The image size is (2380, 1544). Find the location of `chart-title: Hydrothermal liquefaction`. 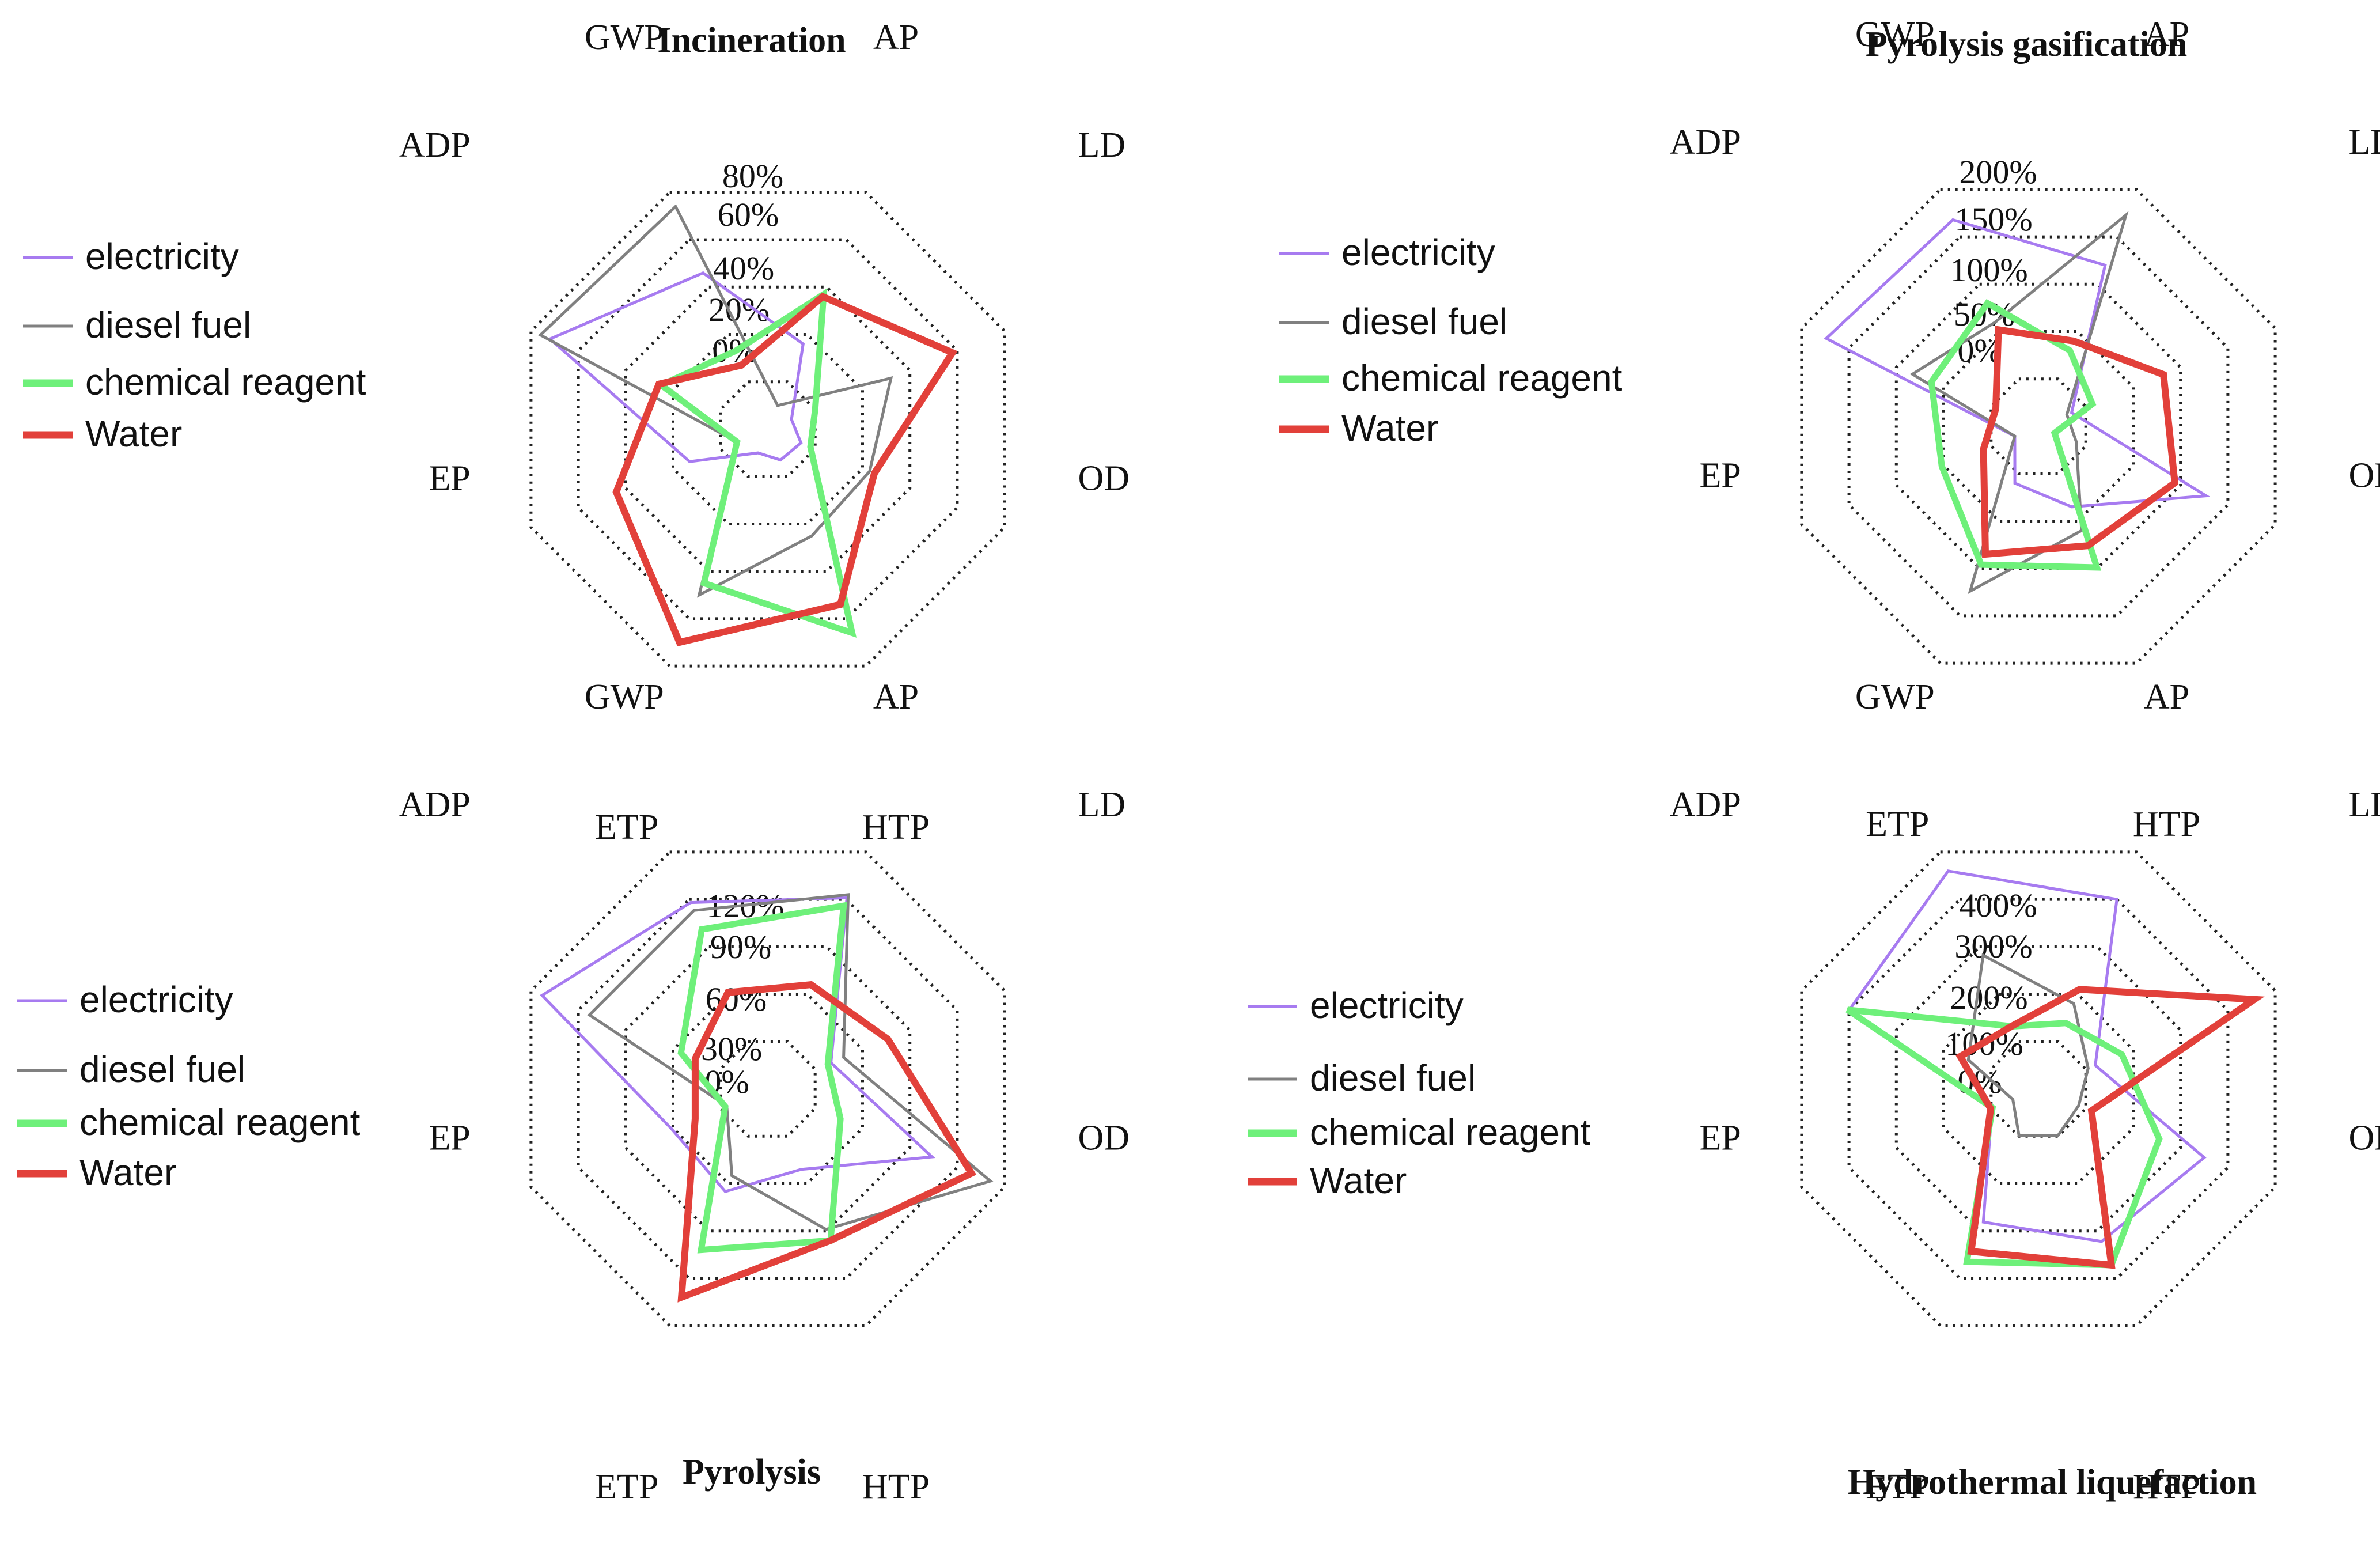

chart-title: Hydrothermal liquefaction is located at coordinates (2052, 1482).